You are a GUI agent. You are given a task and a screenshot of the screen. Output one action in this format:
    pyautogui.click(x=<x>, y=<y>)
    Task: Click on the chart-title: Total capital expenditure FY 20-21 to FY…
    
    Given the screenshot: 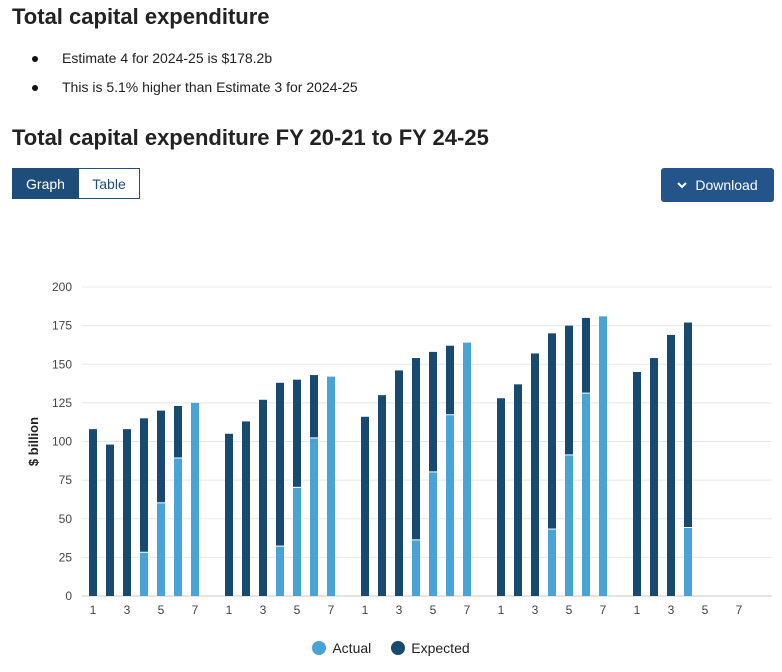 What is the action you would take?
    pyautogui.click(x=250, y=137)
    